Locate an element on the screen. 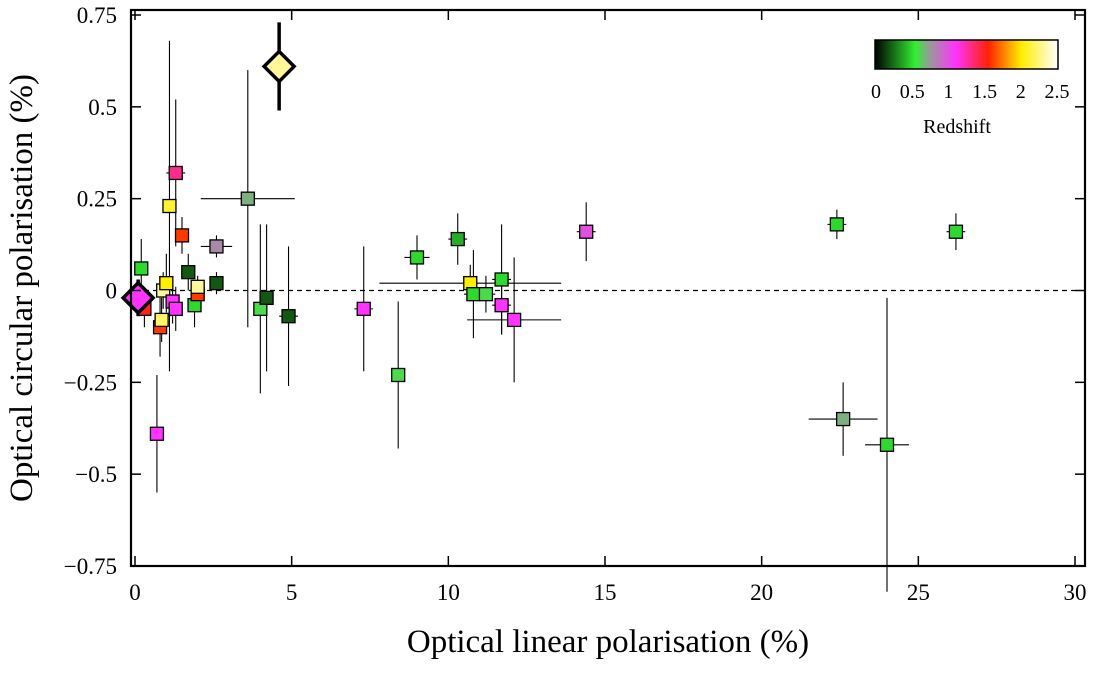  x-tick-label: 25 is located at coordinates (918, 592).